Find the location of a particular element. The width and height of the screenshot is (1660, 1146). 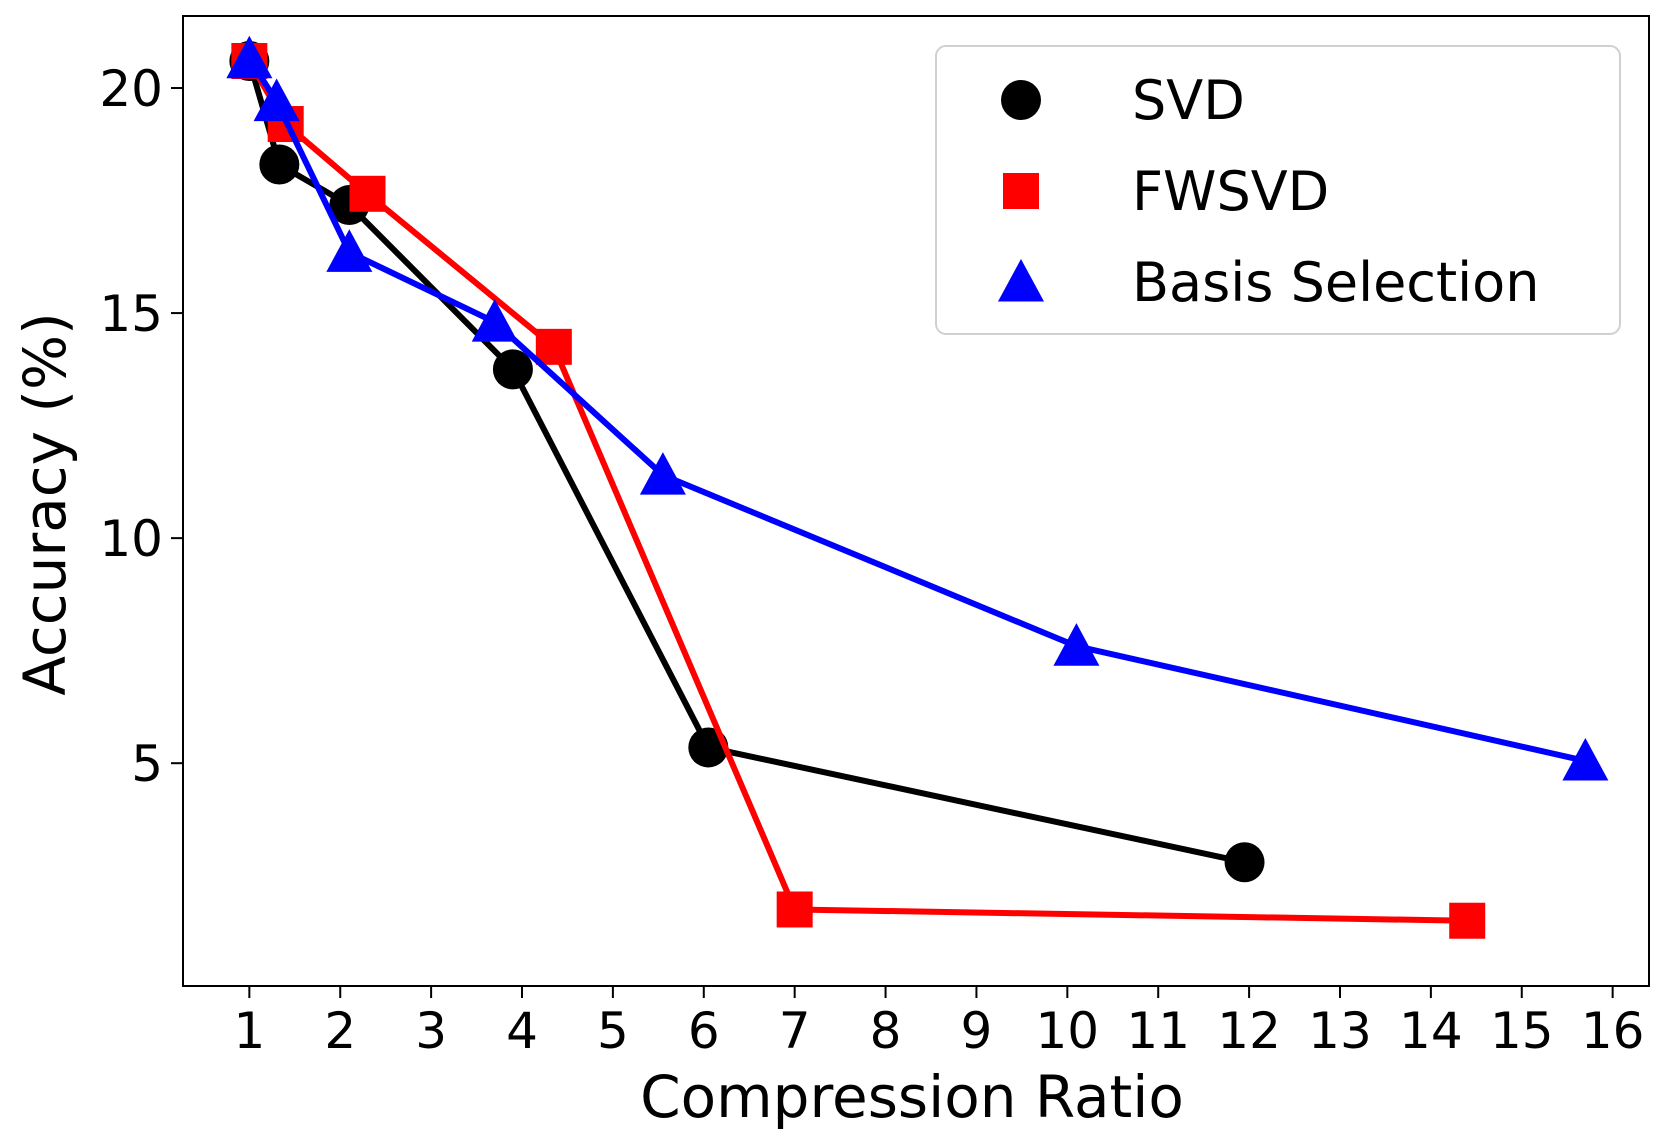

legend: SVD FWSVD Basis Selection is located at coordinates (1278, 190).